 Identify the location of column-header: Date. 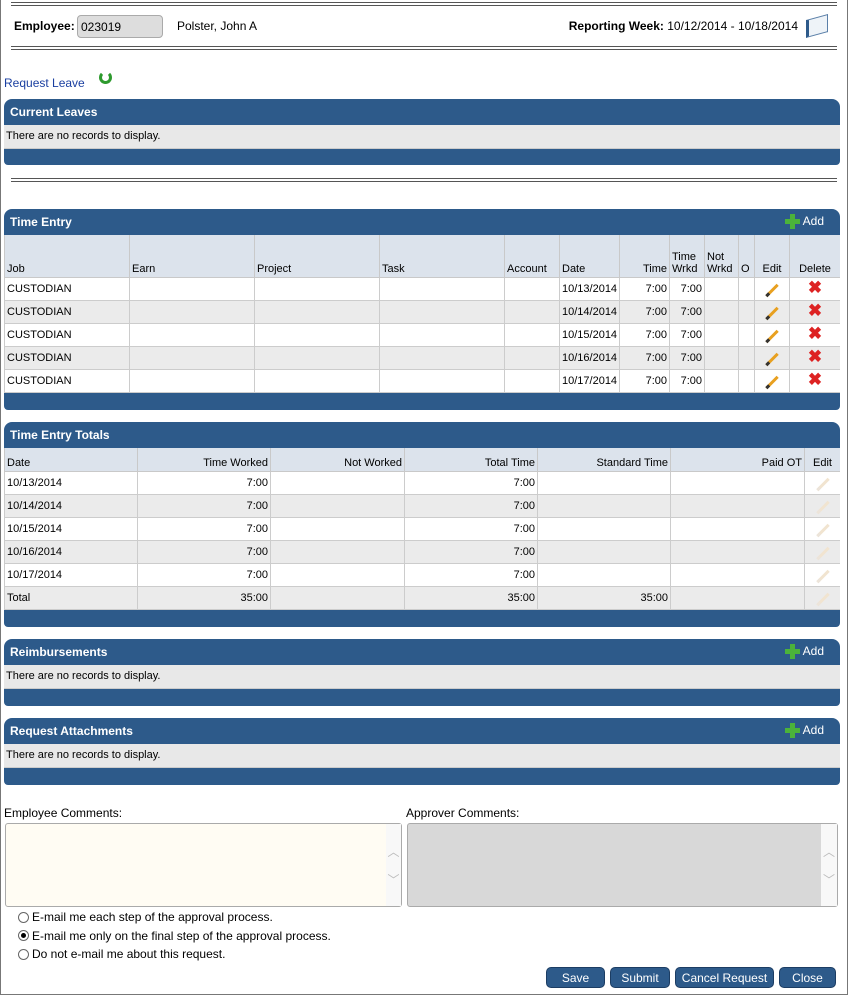
(71, 460).